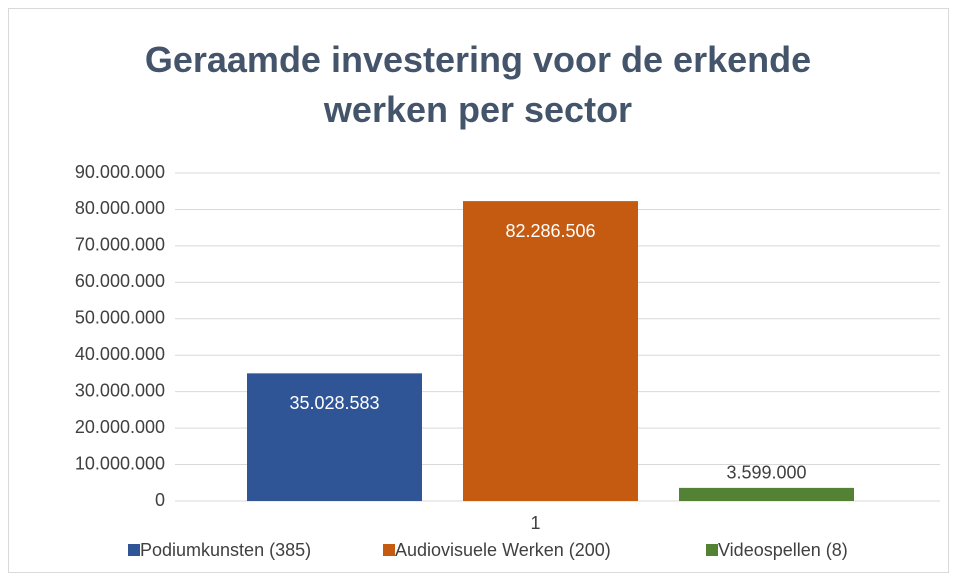 The width and height of the screenshot is (957, 581). I want to click on legend-label: Podiumkunsten (385), so click(225, 550).